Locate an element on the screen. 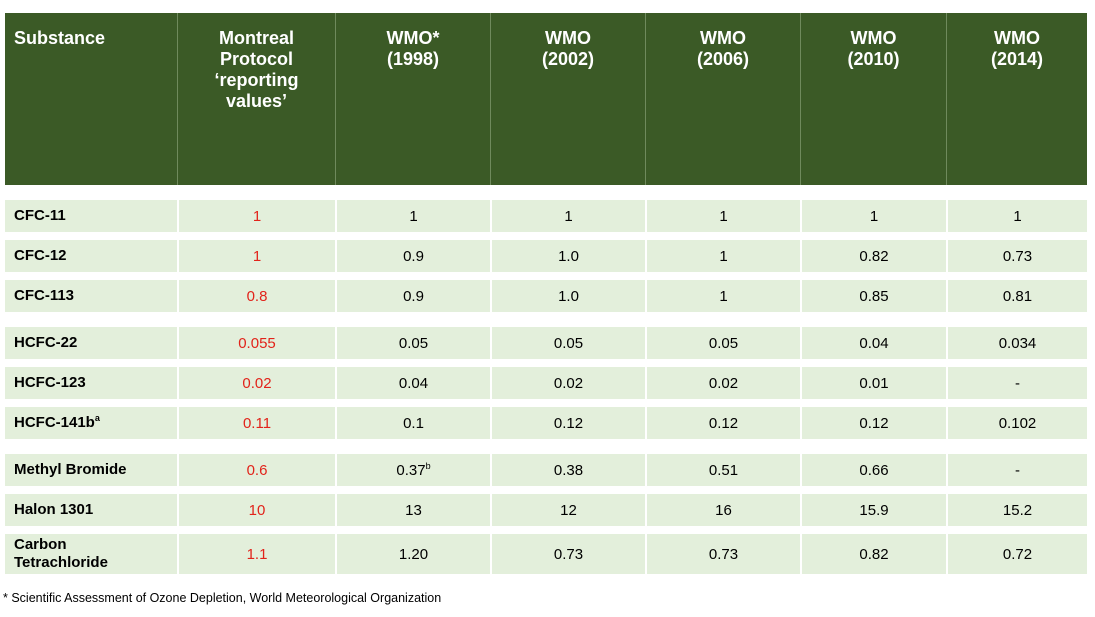  header-wmo-2014: WMO (2014) is located at coordinates (1016, 99).